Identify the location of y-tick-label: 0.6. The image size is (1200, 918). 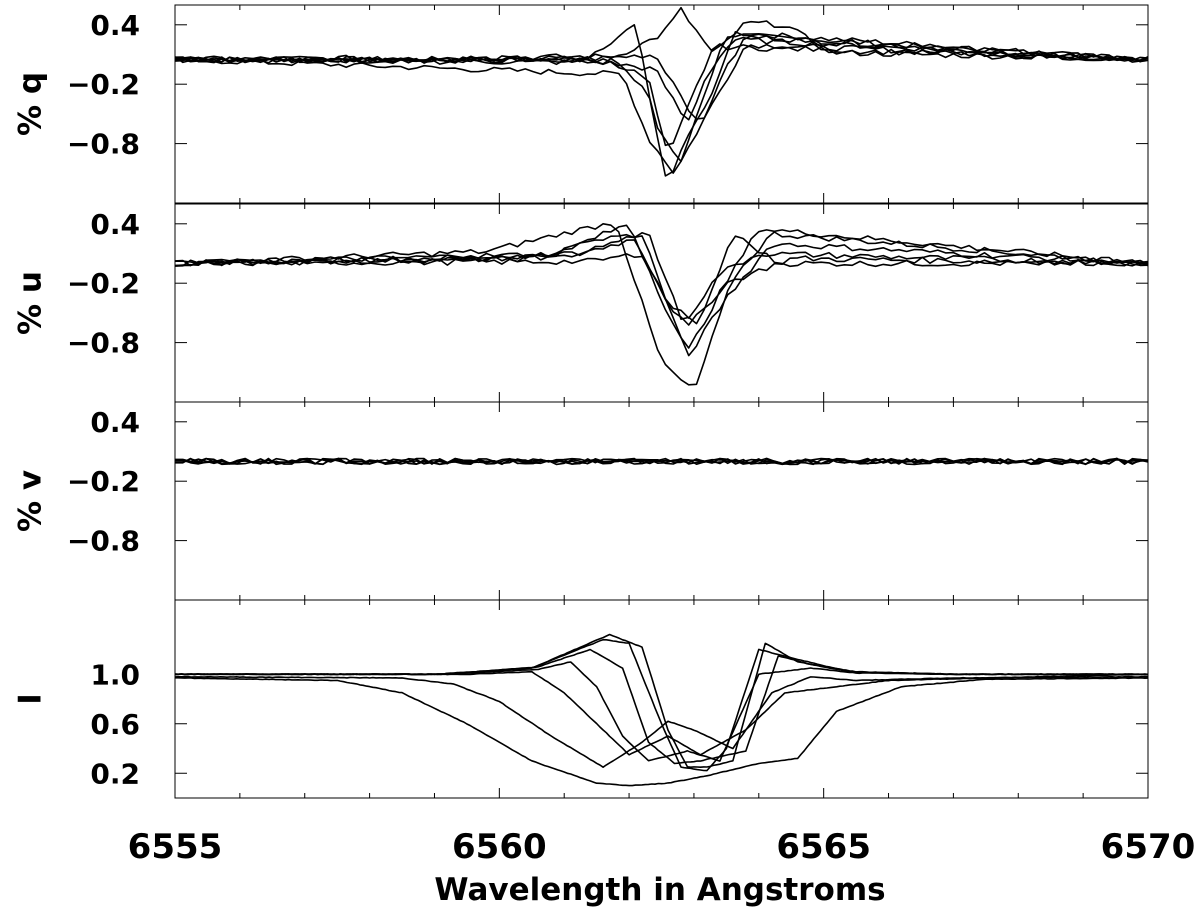
(115, 724).